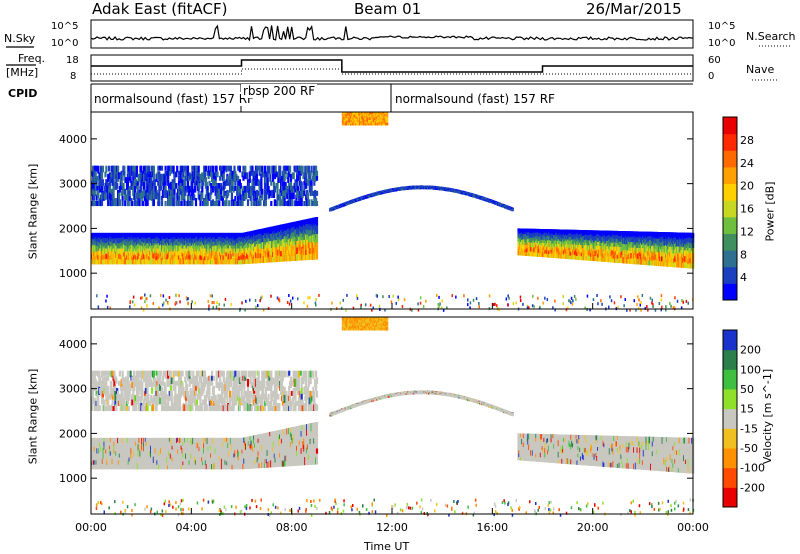 The image size is (800, 554). I want to click on nsky-label: N.Sky, so click(20, 38).